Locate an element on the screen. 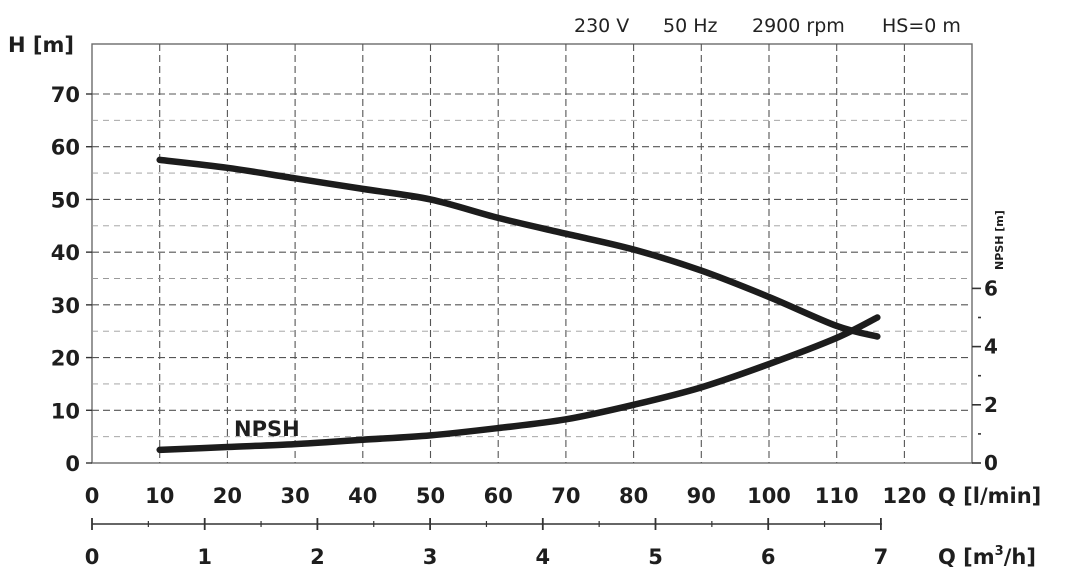 The height and width of the screenshot is (571, 1067). x-axis-label: Q [l/min] is located at coordinates (989, 496).